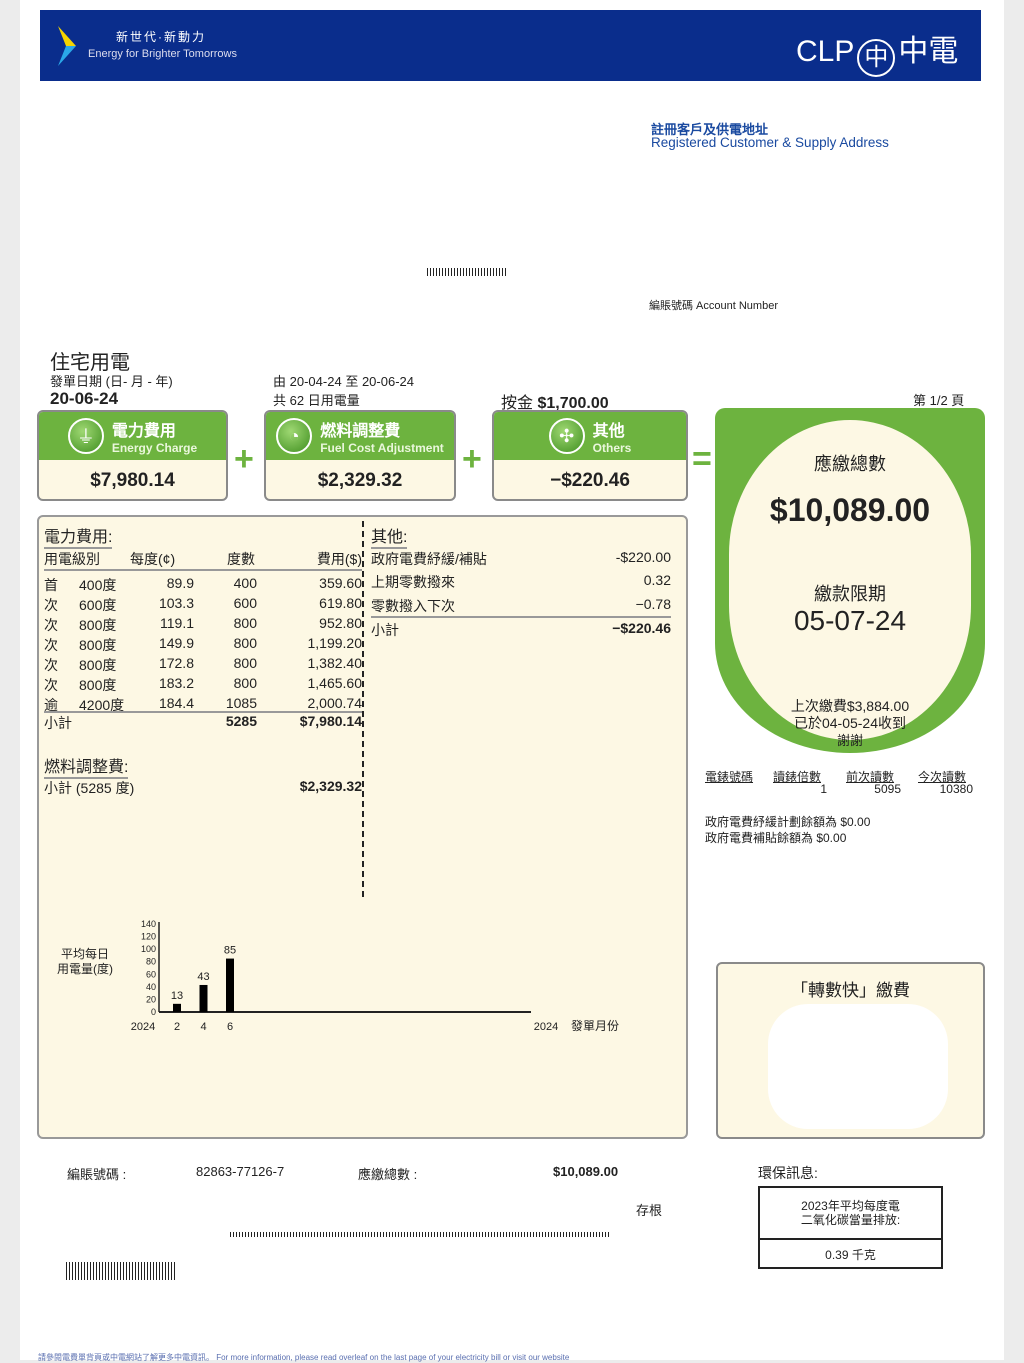 This screenshot has height=1363, width=1024. I want to click on bar-value-label: 85, so click(230, 951).